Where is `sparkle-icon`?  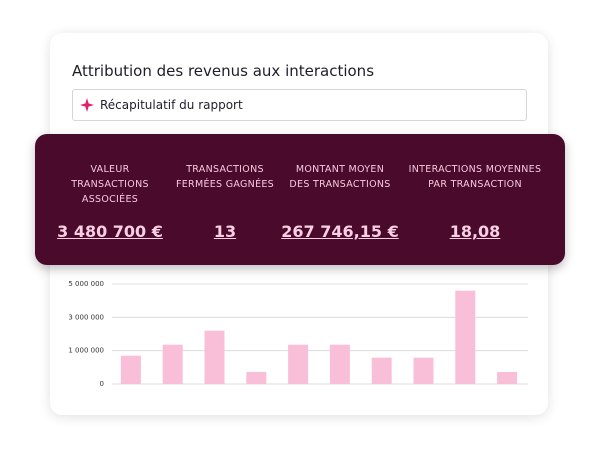 sparkle-icon is located at coordinates (87, 105).